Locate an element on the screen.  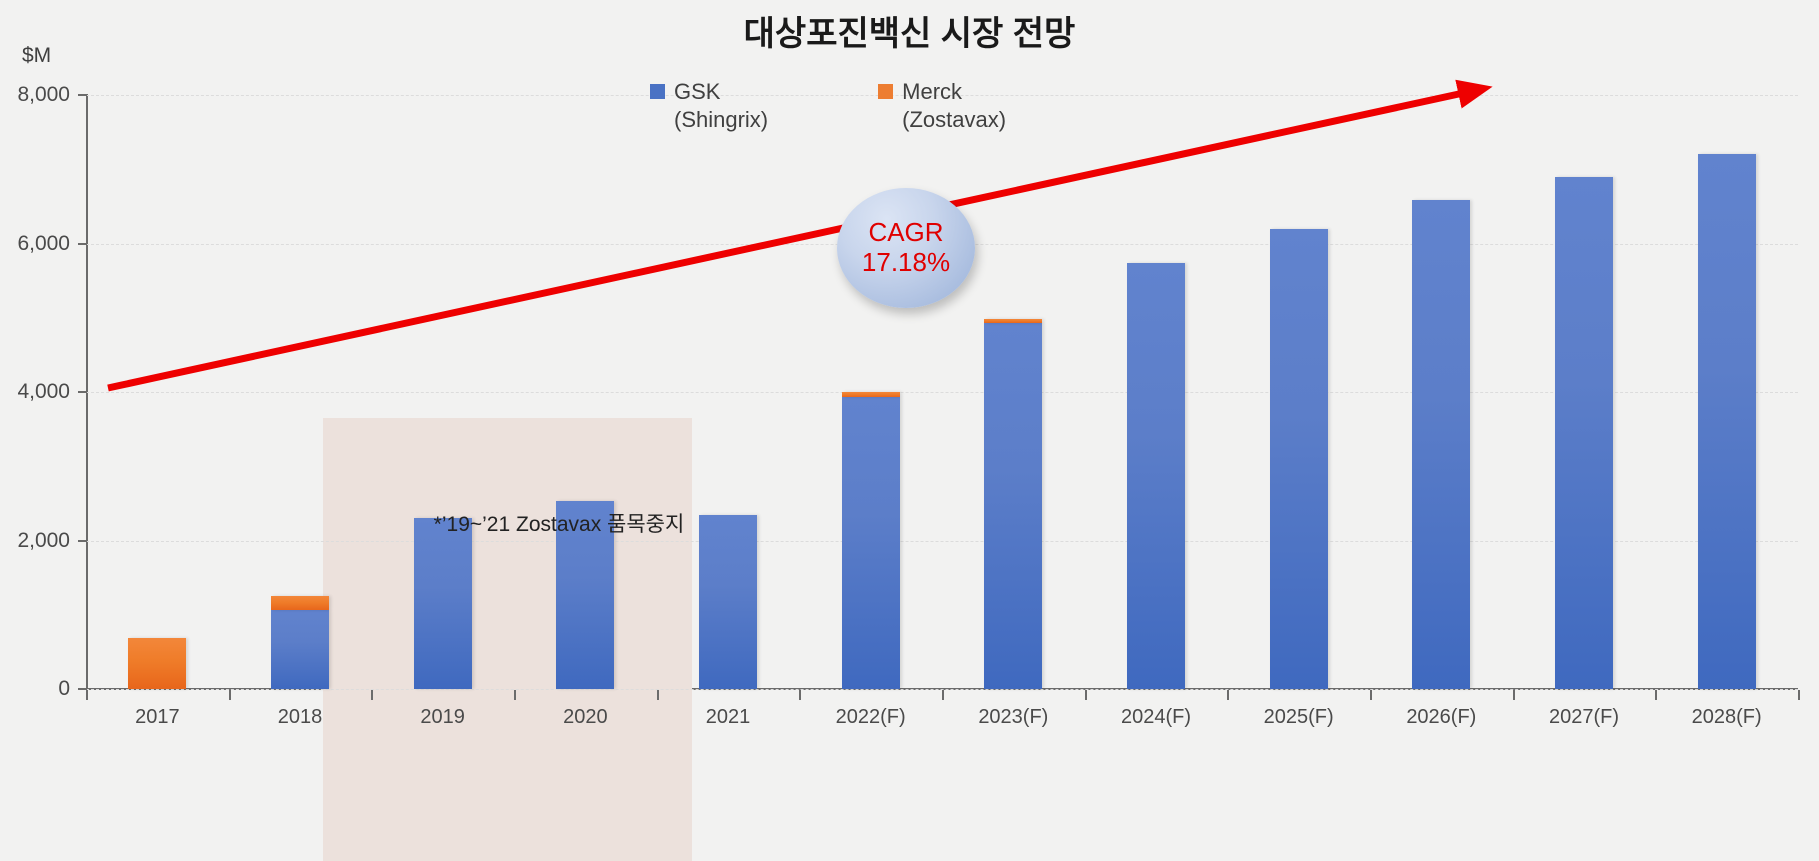
x-tick-label: 2019 is located at coordinates (442, 717).